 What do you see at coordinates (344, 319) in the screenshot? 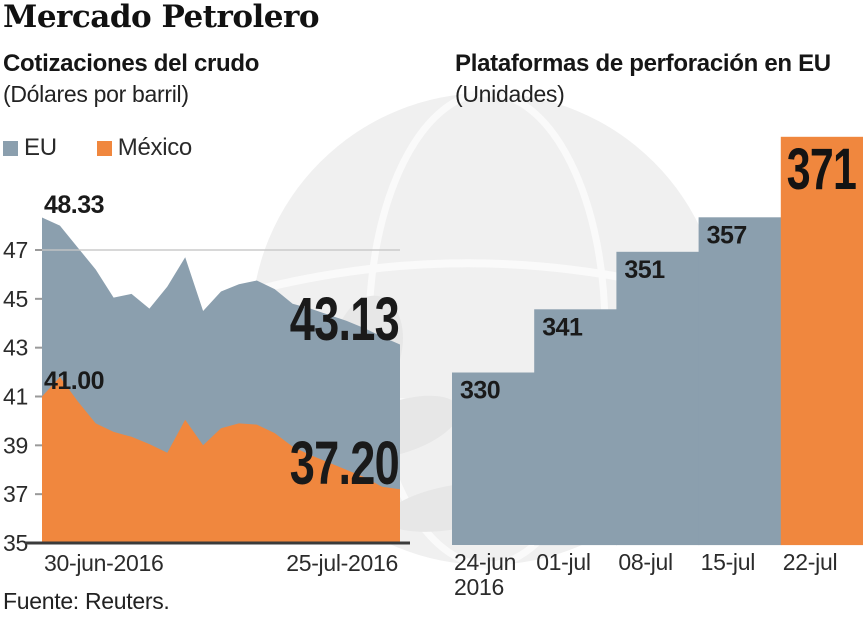
I see `svg-text: 43.13` at bounding box center [344, 319].